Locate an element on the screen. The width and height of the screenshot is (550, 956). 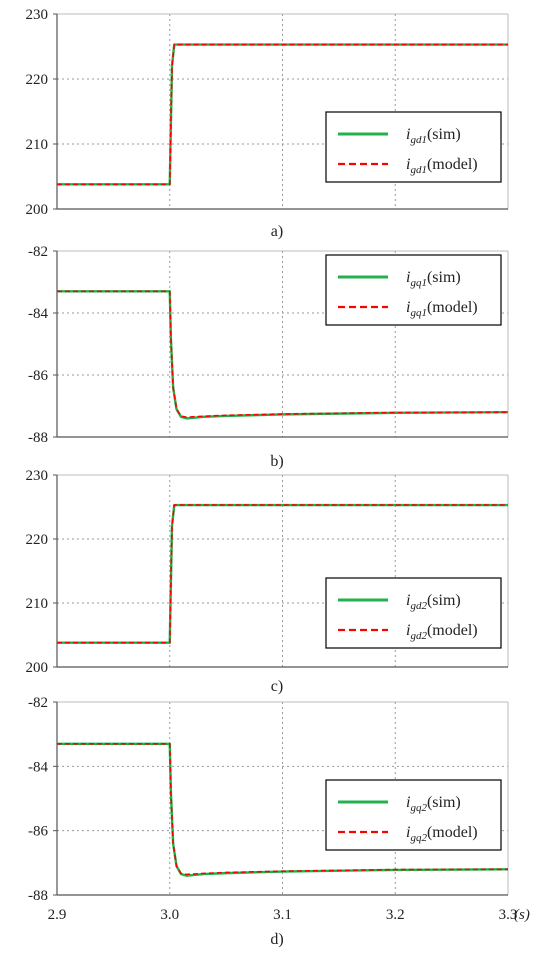
legend: igq1(sim) igq1(model) is located at coordinates (413, 290).